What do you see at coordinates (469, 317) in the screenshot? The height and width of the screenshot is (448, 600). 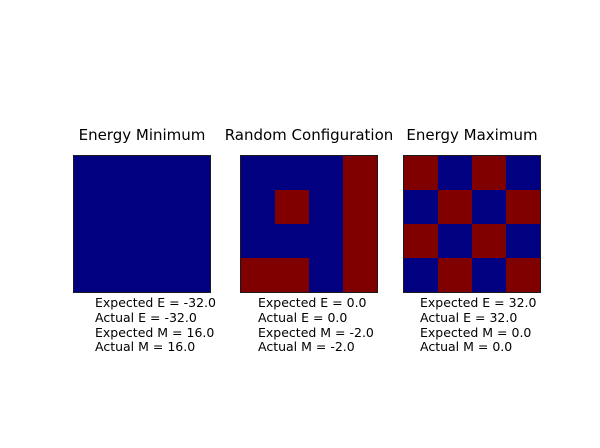 I see `stat-line-actual-e: Actual E = 32.0` at bounding box center [469, 317].